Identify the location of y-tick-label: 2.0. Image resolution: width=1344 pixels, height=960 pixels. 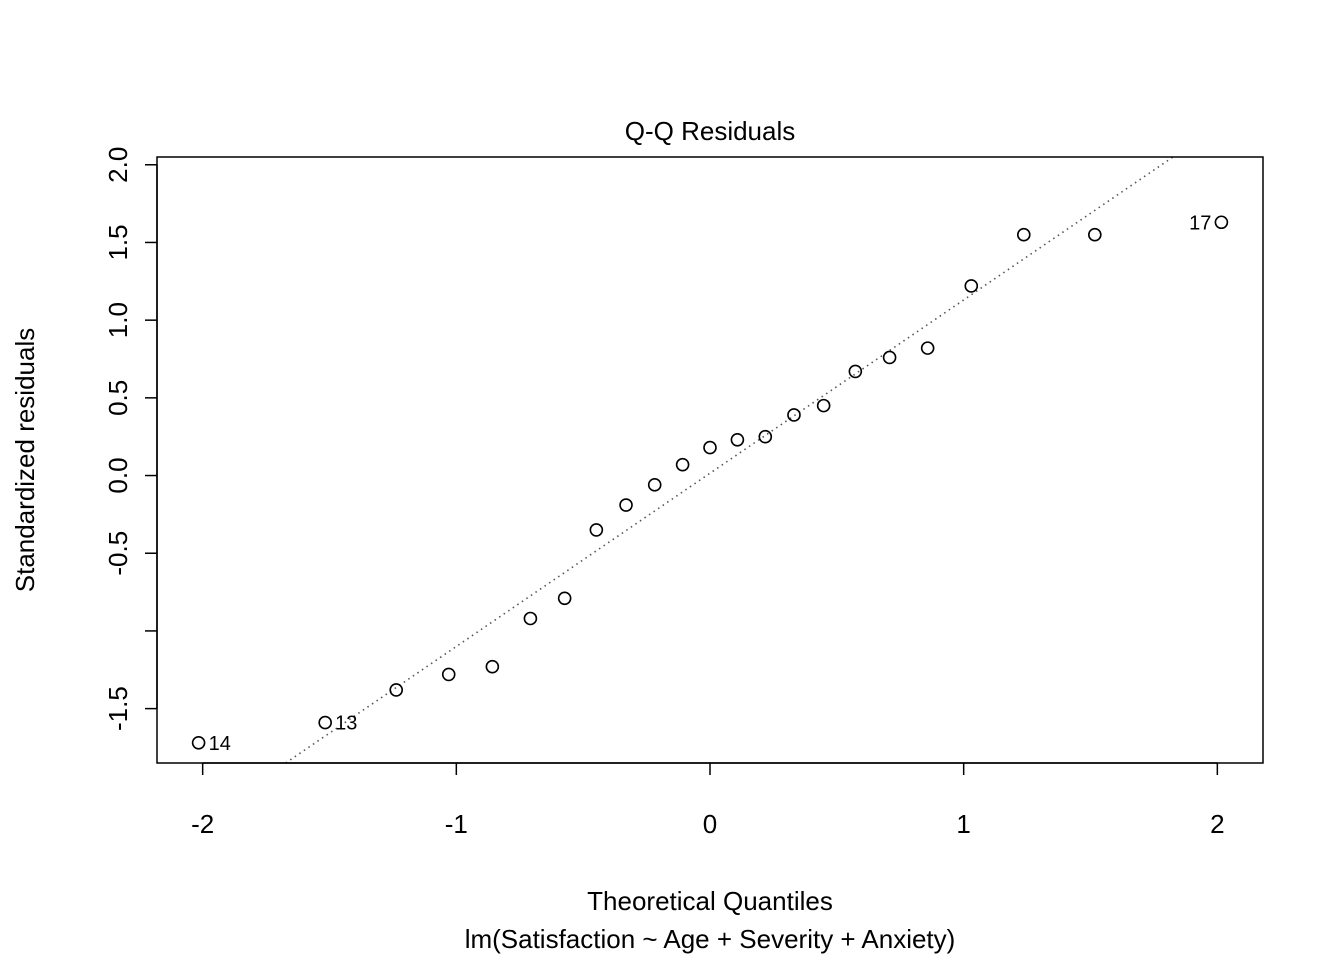
(118, 165).